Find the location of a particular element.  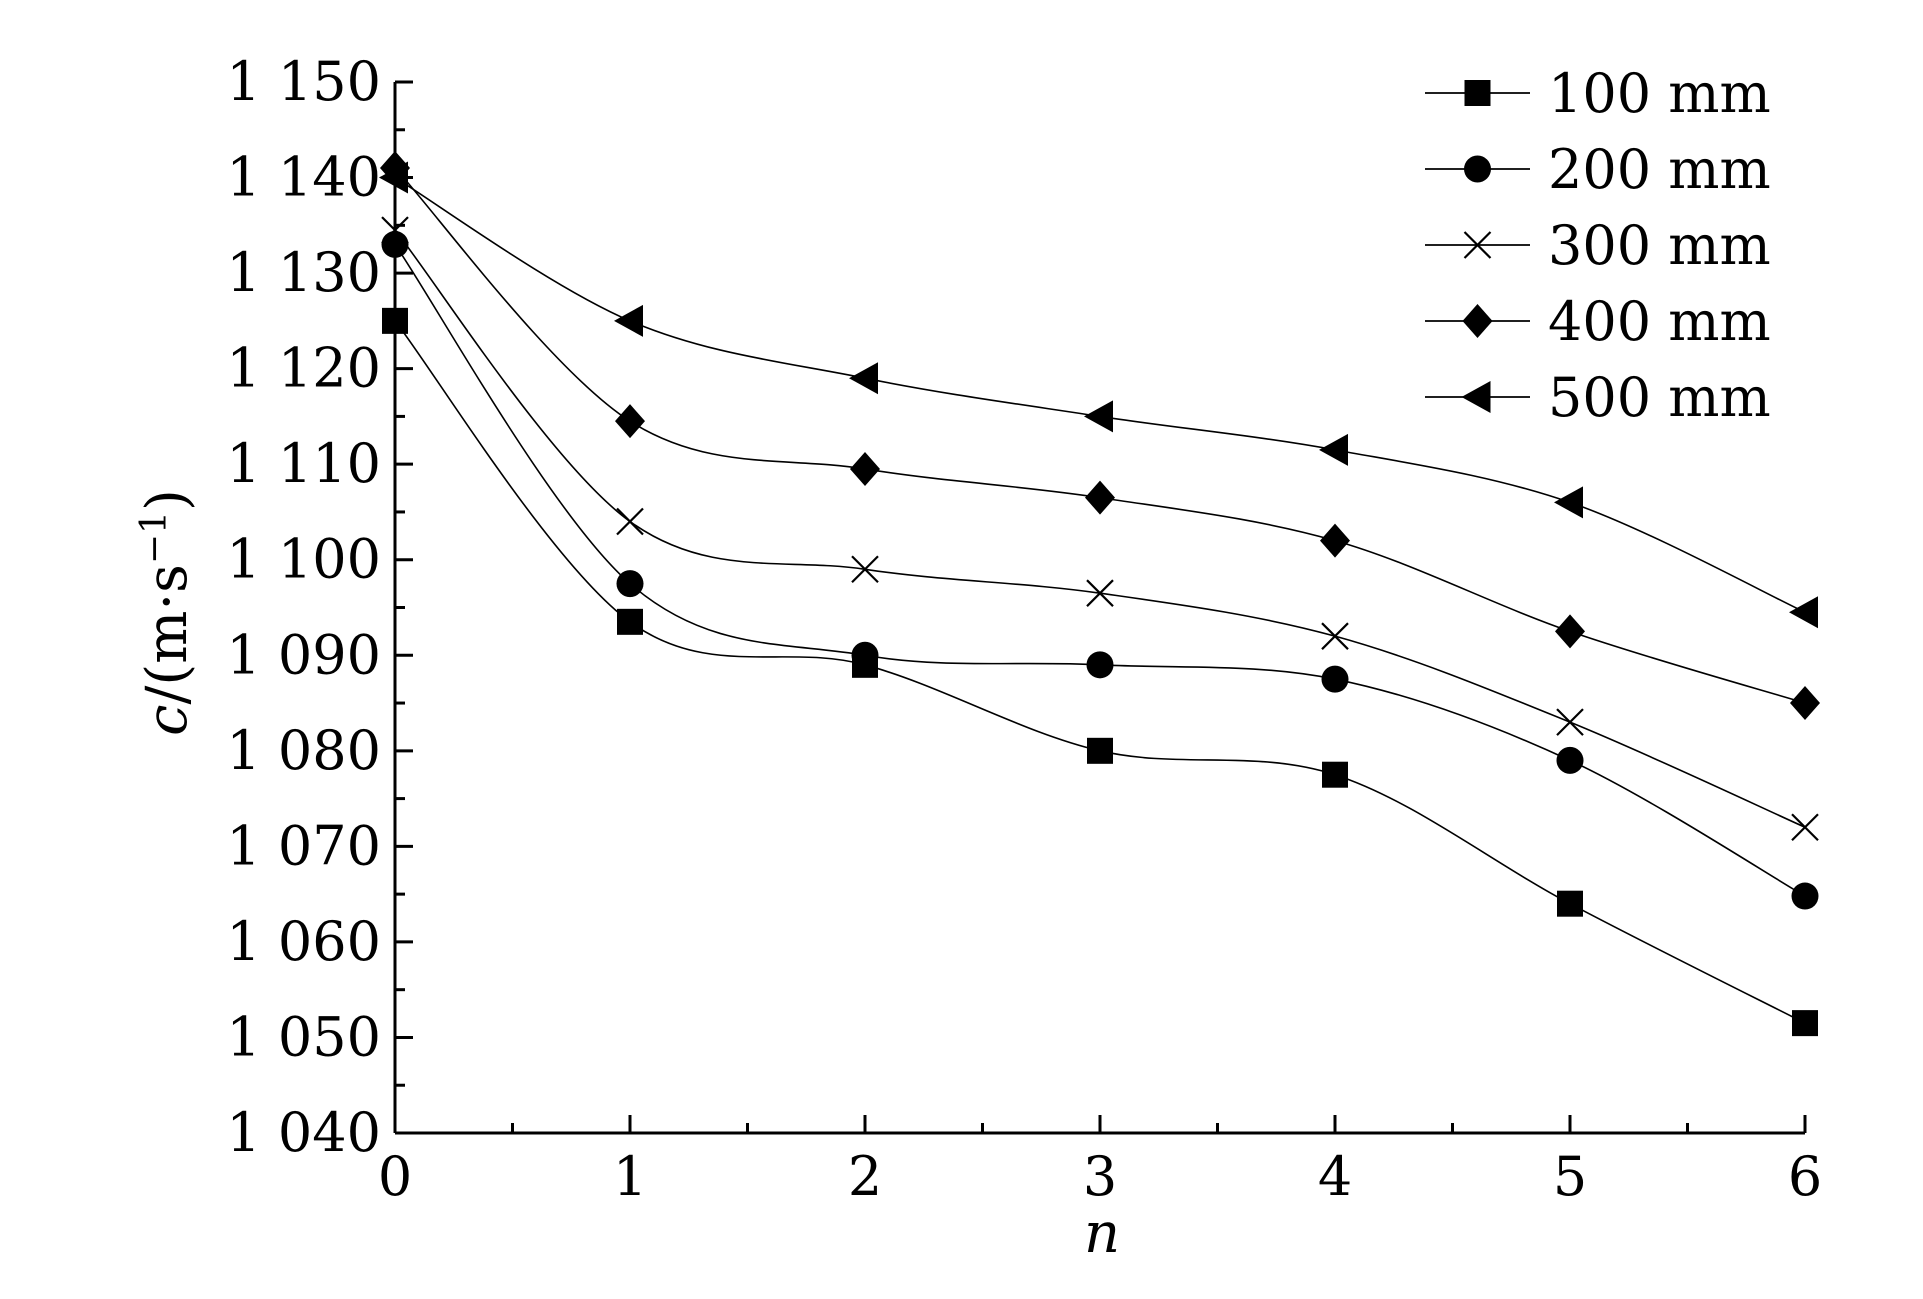

y-axis-title-close: ) is located at coordinates (167, 500).